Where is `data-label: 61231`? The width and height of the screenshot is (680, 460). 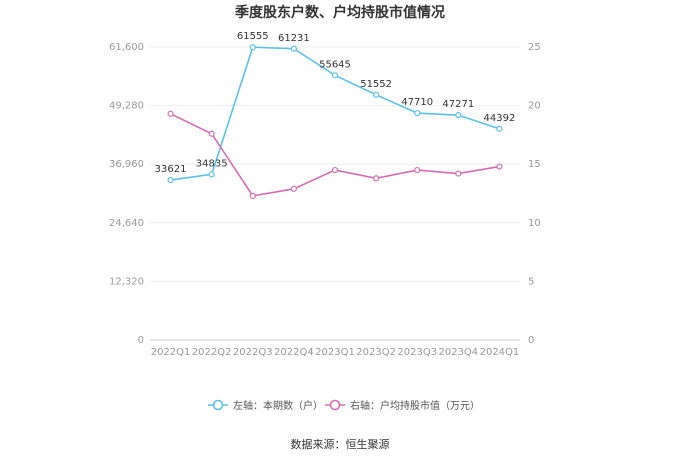
data-label: 61231 is located at coordinates (294, 38).